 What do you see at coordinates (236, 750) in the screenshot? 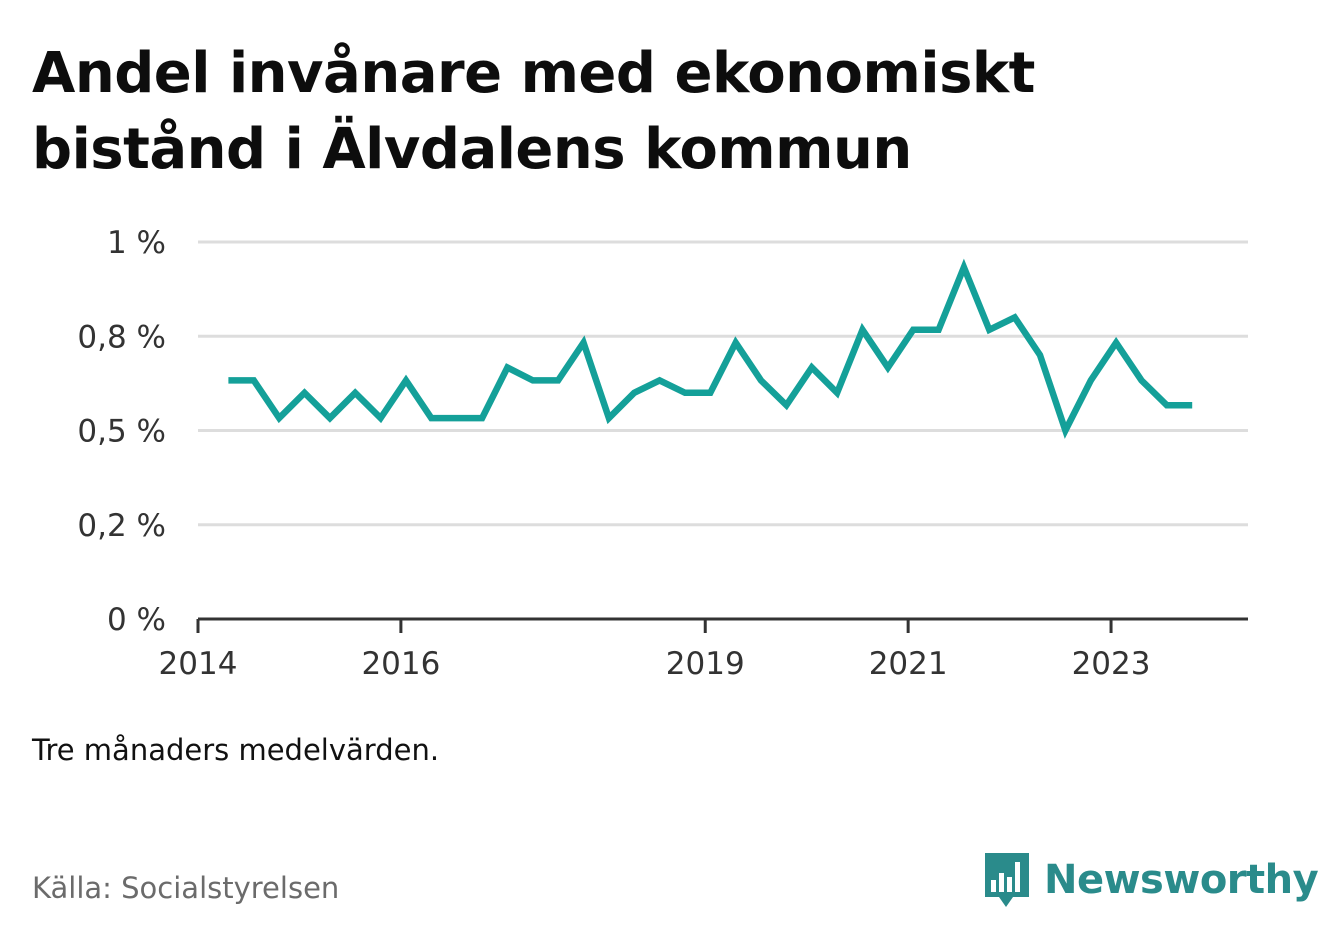
I see `chart-note: Tre månaders medelvärden.` at bounding box center [236, 750].